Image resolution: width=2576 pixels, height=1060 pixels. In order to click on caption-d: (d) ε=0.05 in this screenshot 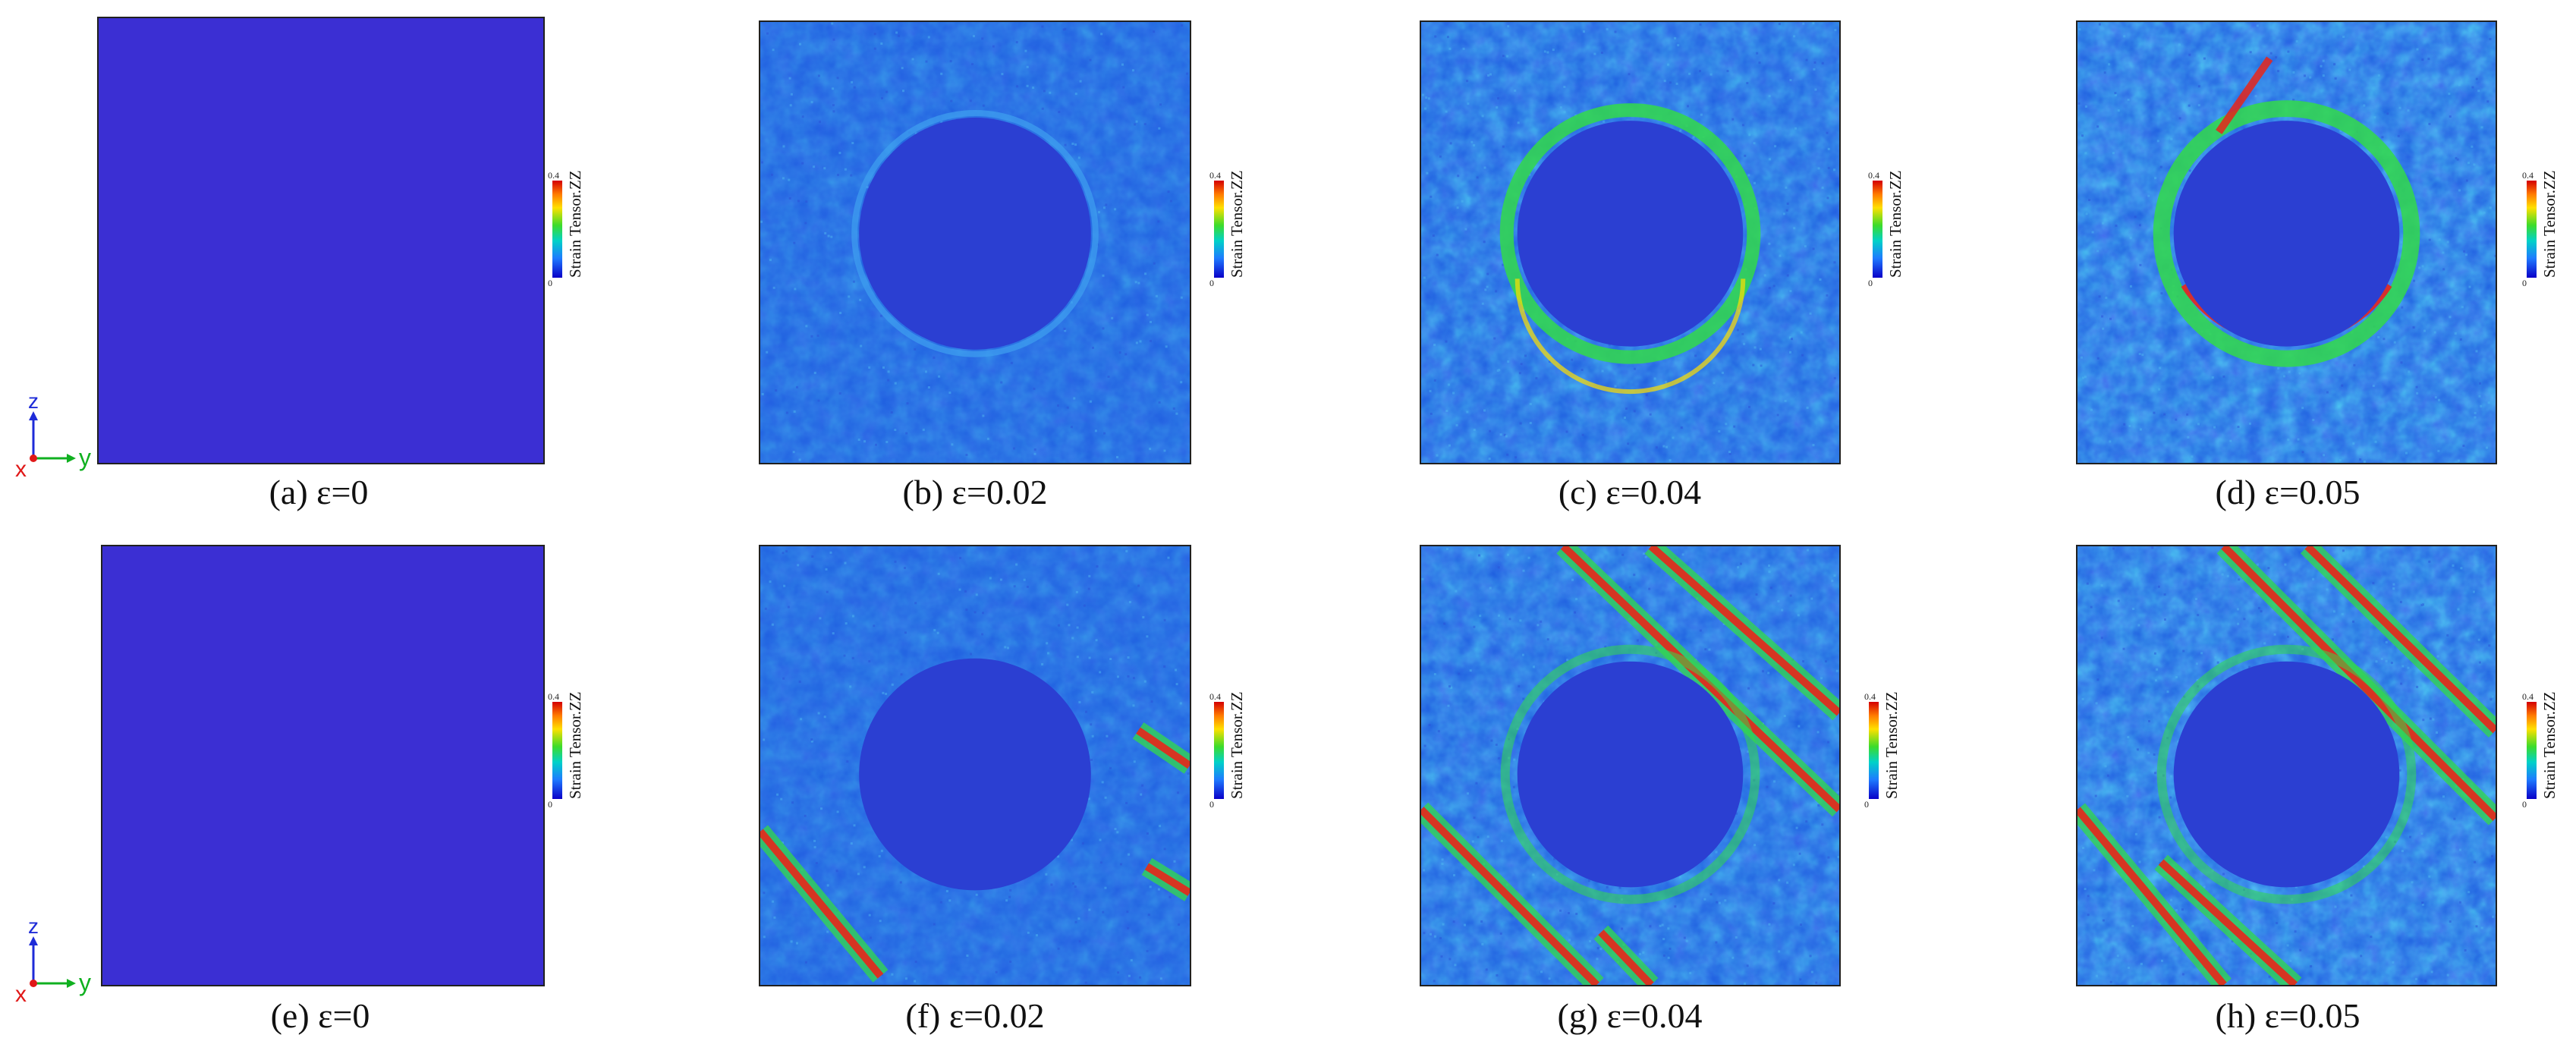, I will do `click(2288, 492)`.